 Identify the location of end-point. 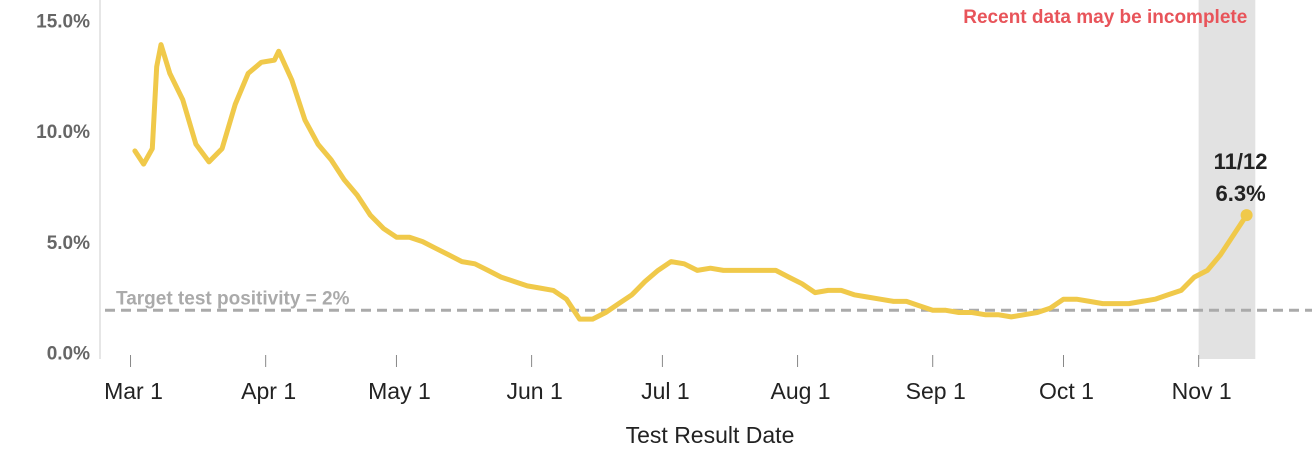
(1246, 215).